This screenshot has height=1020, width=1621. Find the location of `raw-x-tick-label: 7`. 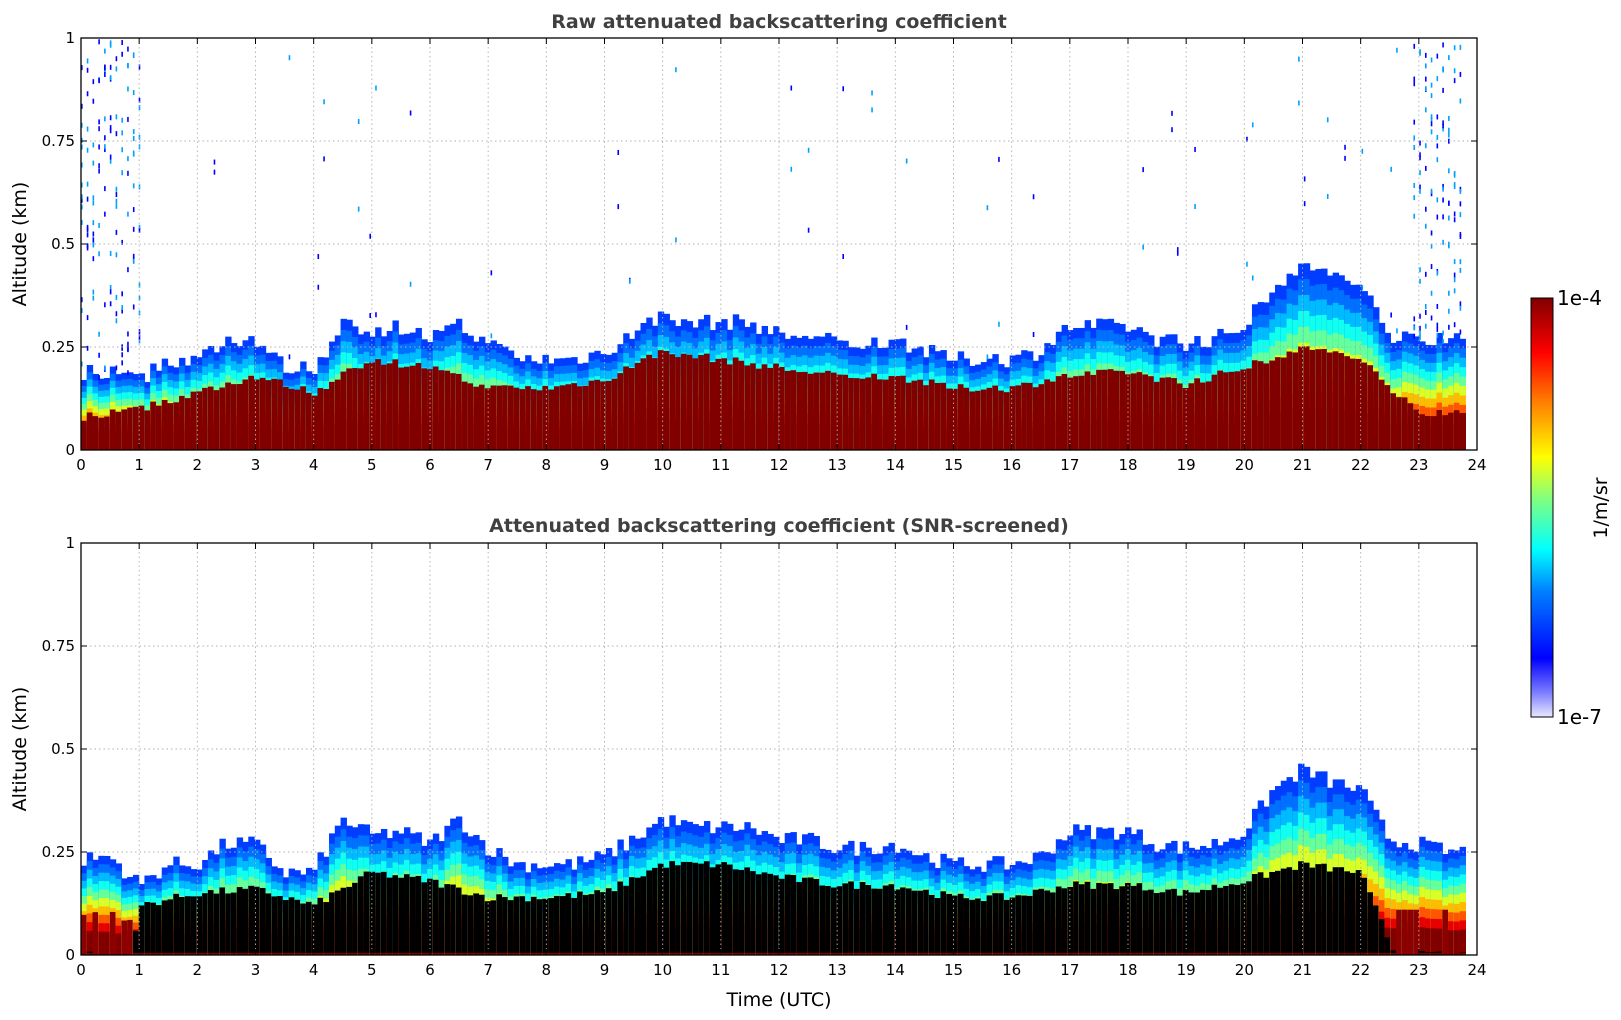

raw-x-tick-label: 7 is located at coordinates (488, 465).